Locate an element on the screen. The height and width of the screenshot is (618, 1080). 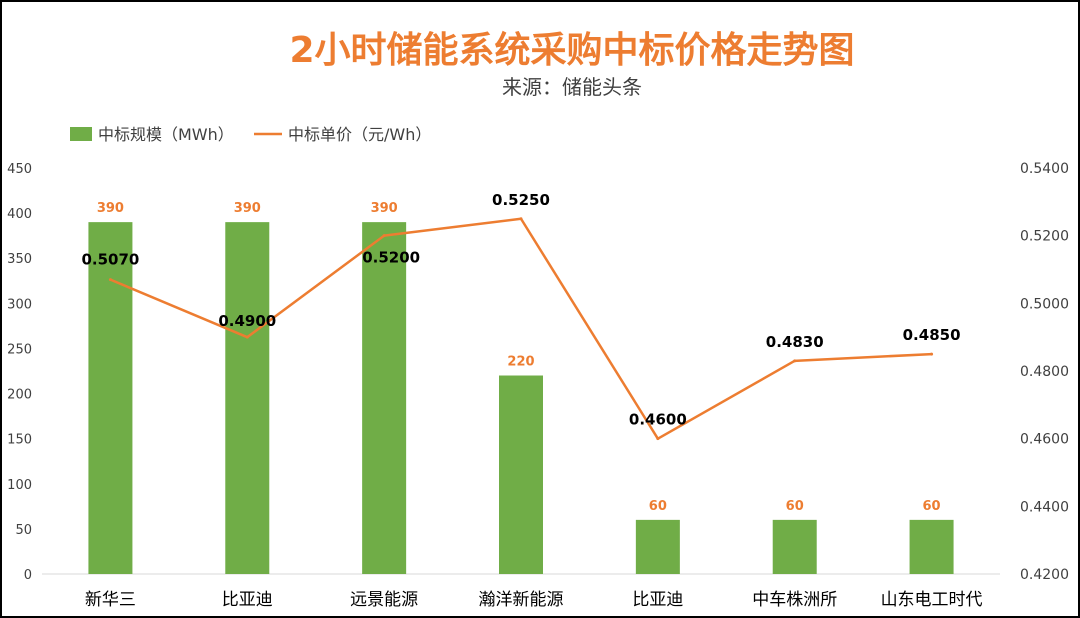
y-right-tick-label: 0.4800 is located at coordinates (1044, 372).